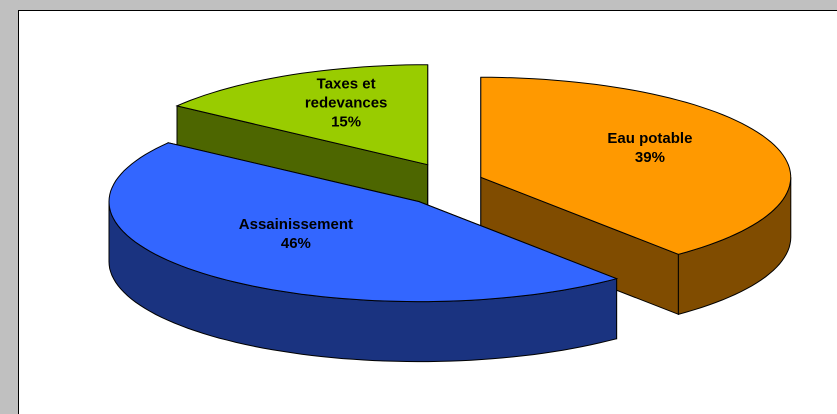  I want to click on pie-slice, so click(302, 115).